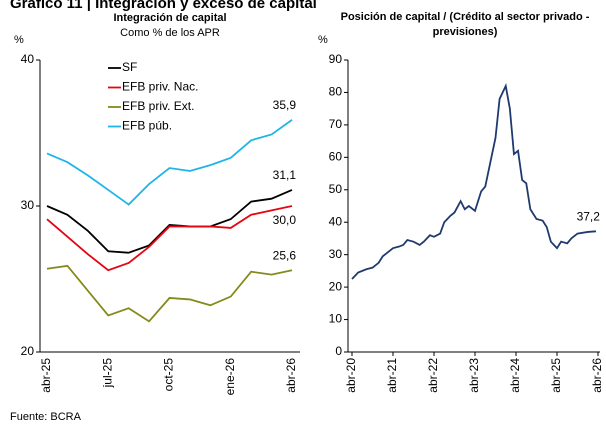 This screenshot has height=425, width=606. I want to click on chart-subtitle: Como % de los APR, so click(170, 33).